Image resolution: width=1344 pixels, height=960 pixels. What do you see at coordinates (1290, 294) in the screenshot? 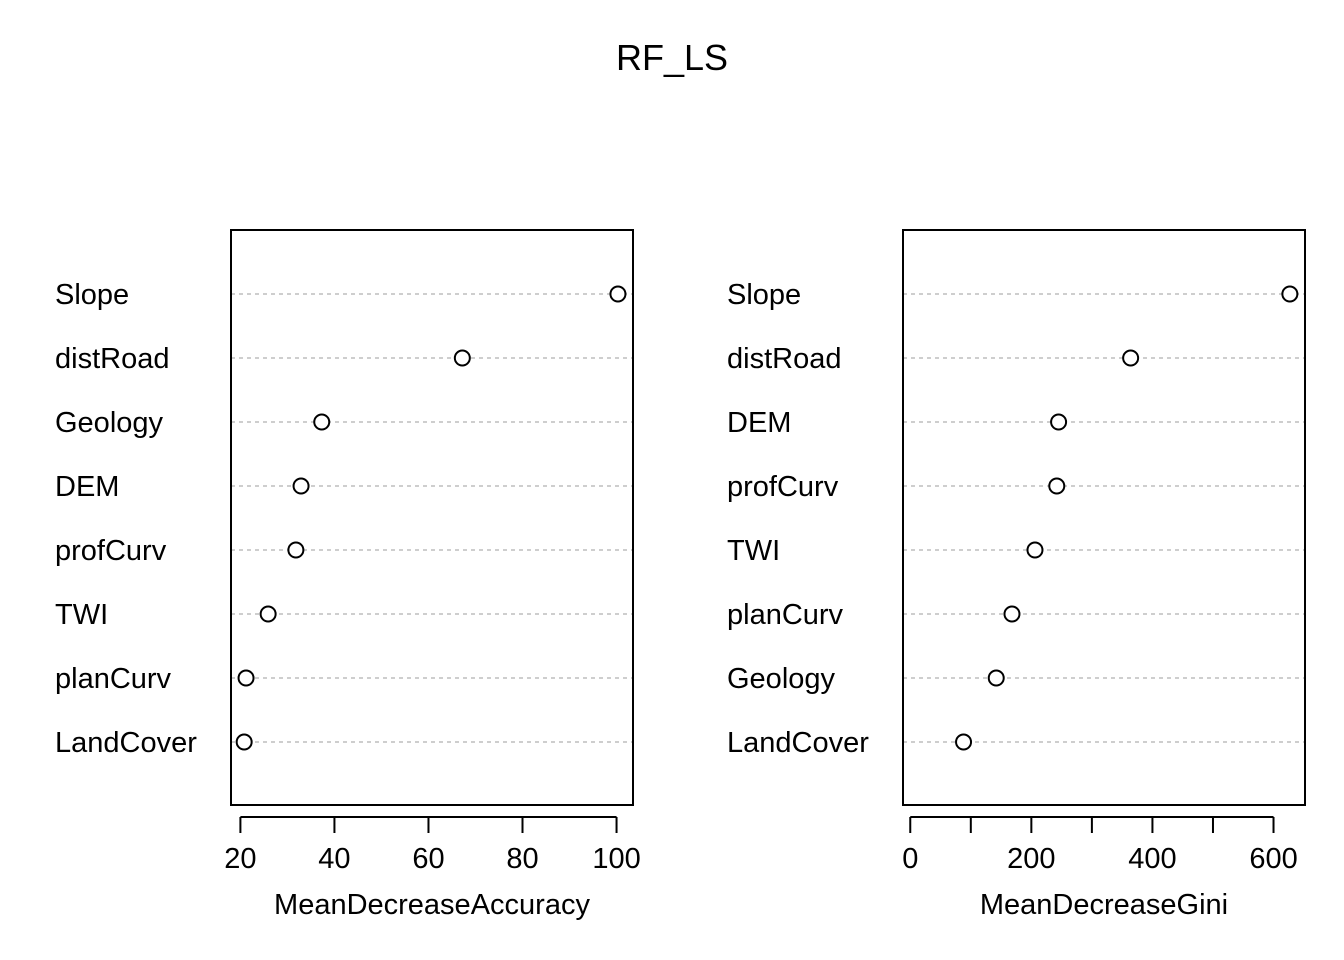
I see `gini-point-slope` at bounding box center [1290, 294].